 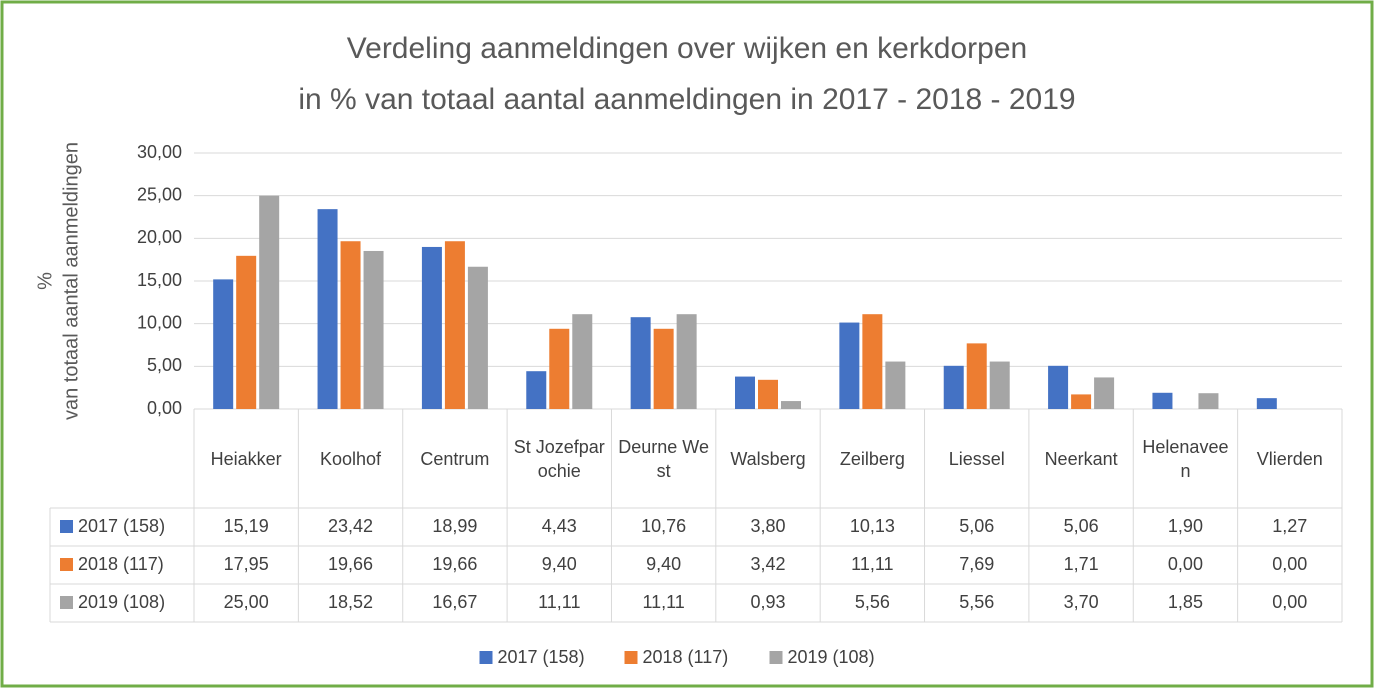 What do you see at coordinates (159, 194) in the screenshot?
I see `y-tick-label: 25,00` at bounding box center [159, 194].